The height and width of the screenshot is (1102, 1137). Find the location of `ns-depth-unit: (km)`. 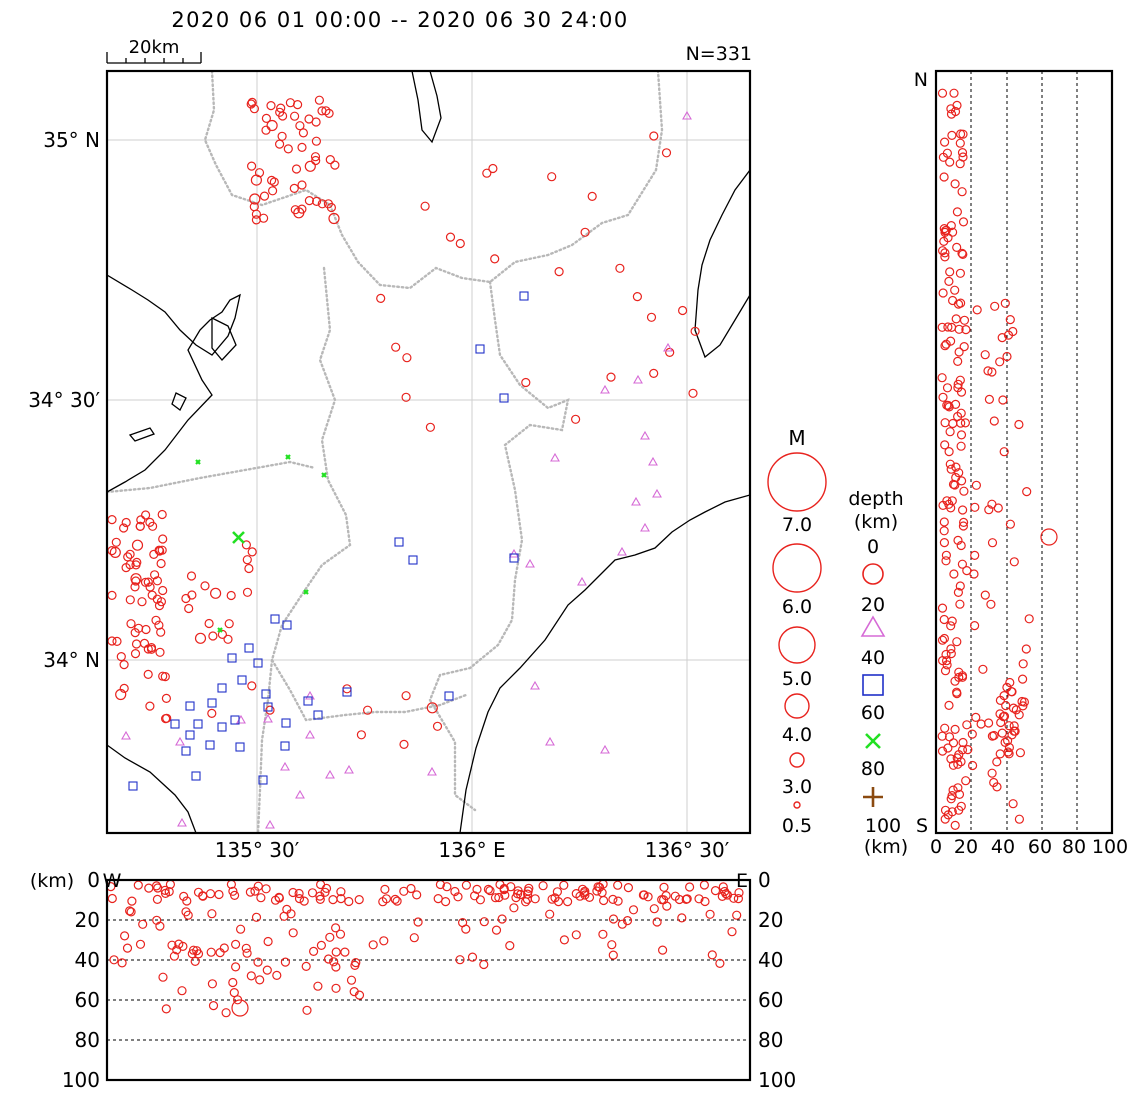

ns-depth-unit: (km) is located at coordinates (886, 847).